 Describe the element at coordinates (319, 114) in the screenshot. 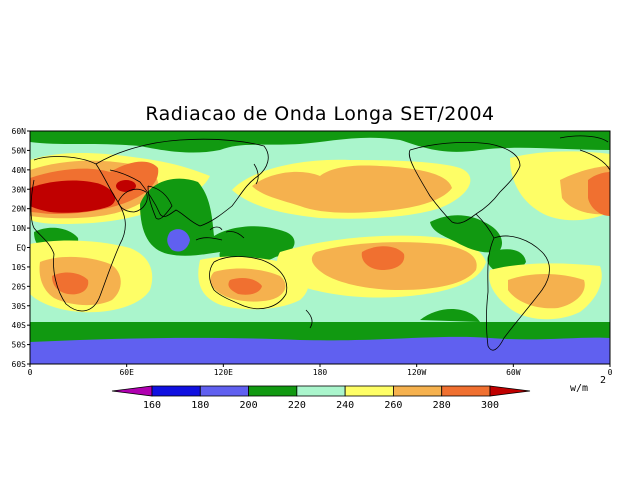

I see `map-title: Radiacao de Onda Longa SET/2004` at that location.